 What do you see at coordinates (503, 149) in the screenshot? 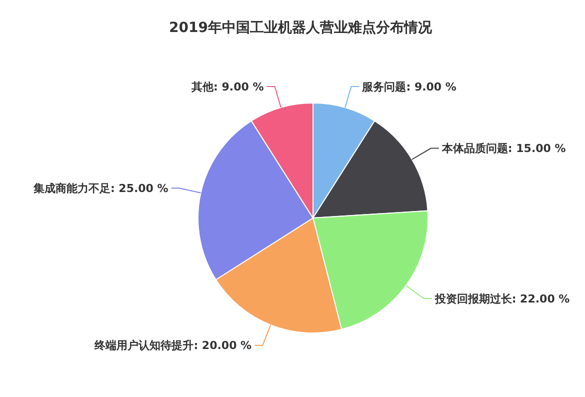
I see `slice-label: 本体品质问题: 15.00 %` at bounding box center [503, 149].